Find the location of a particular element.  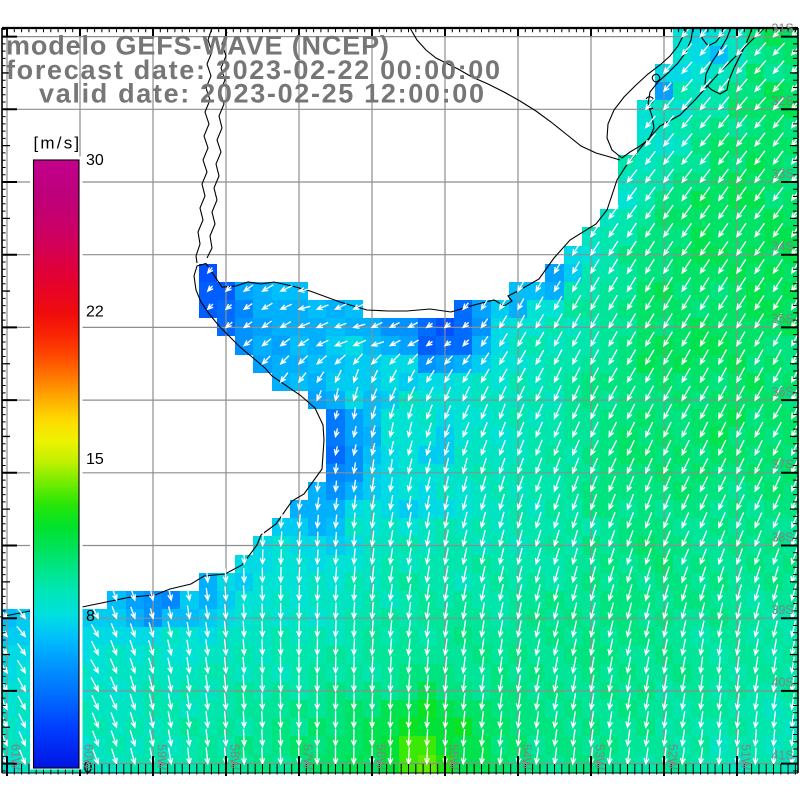

svg-text: 15 is located at coordinates (95, 459).